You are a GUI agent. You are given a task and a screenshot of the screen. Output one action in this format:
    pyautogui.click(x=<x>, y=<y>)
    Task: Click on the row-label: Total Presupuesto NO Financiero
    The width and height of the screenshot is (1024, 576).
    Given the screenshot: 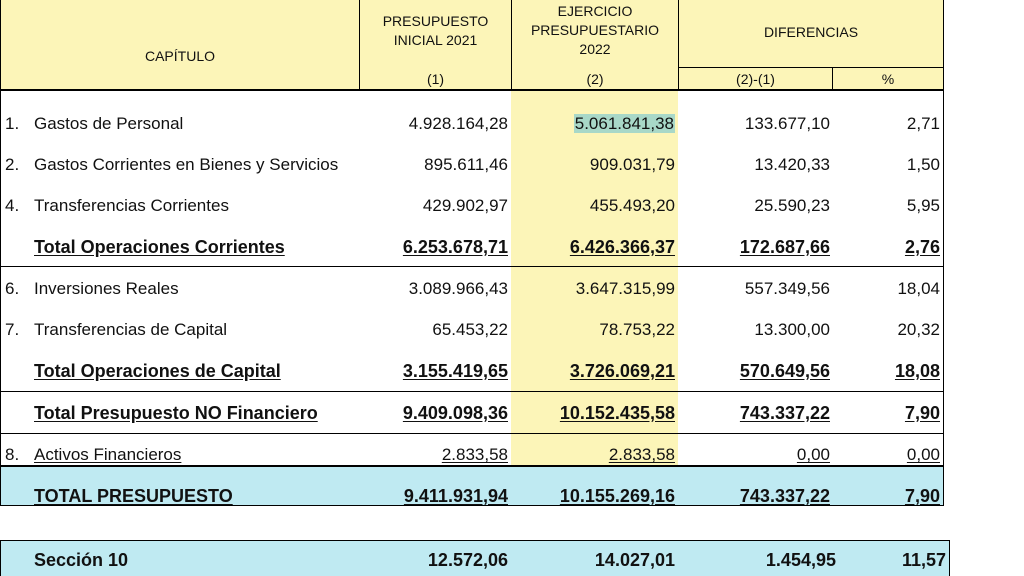 What is the action you would take?
    pyautogui.click(x=176, y=413)
    